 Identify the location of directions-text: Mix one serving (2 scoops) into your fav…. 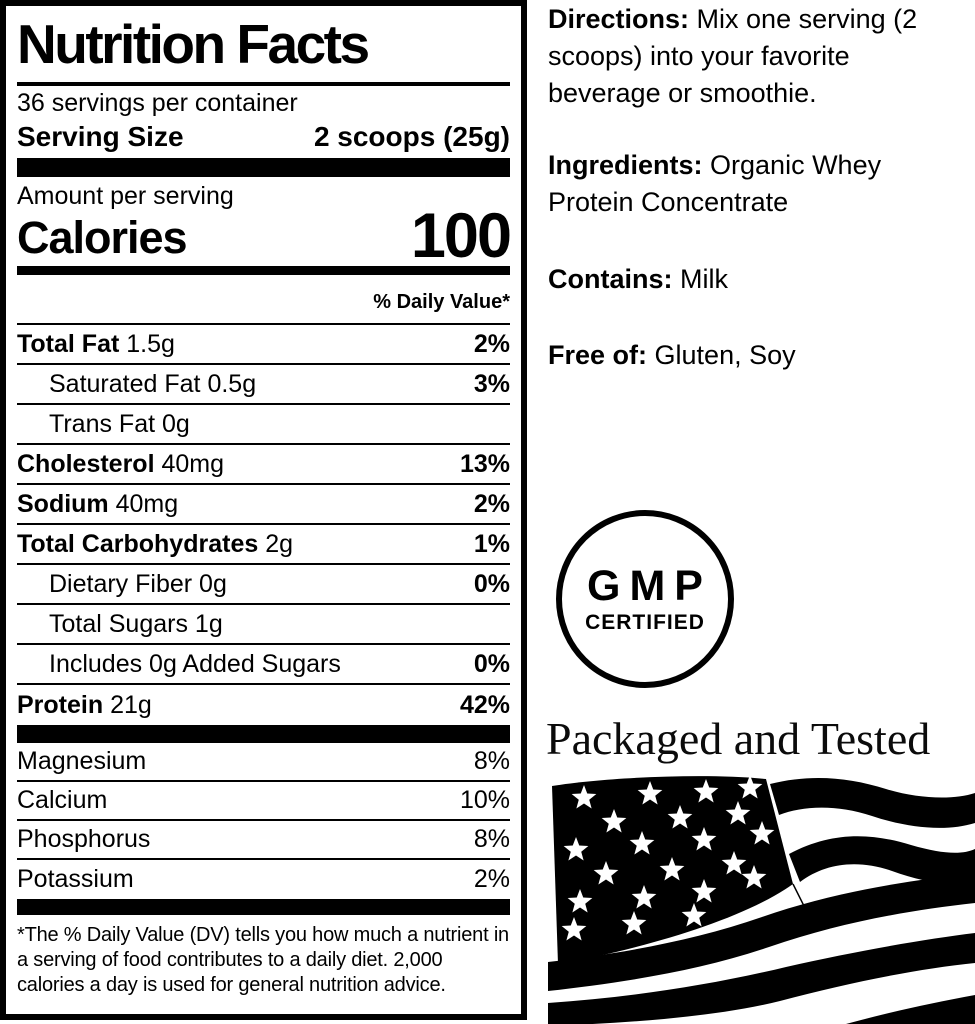
(733, 56).